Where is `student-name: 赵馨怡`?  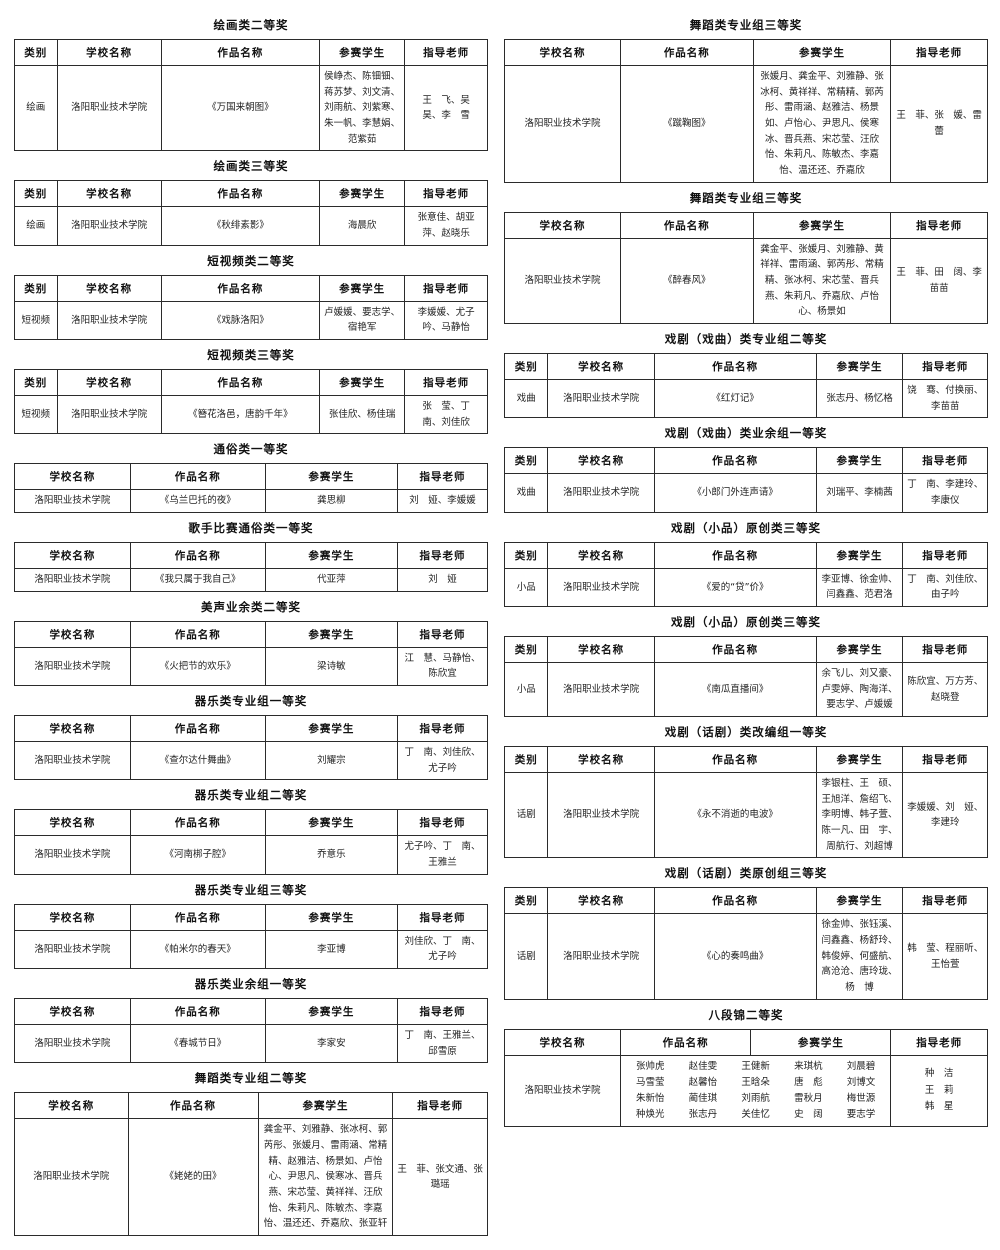
student-name: 赵馨怡 is located at coordinates (703, 1083).